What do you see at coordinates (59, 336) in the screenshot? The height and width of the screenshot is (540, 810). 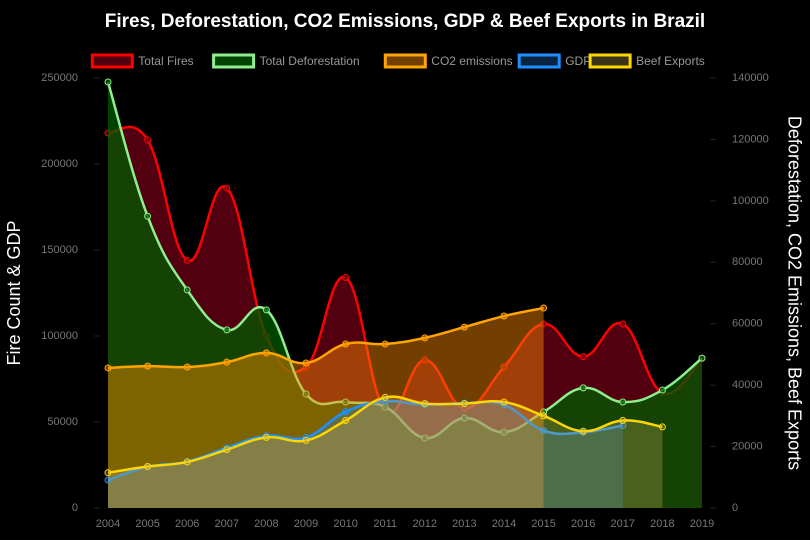 I see `y-tick-label: 100000` at bounding box center [59, 336].